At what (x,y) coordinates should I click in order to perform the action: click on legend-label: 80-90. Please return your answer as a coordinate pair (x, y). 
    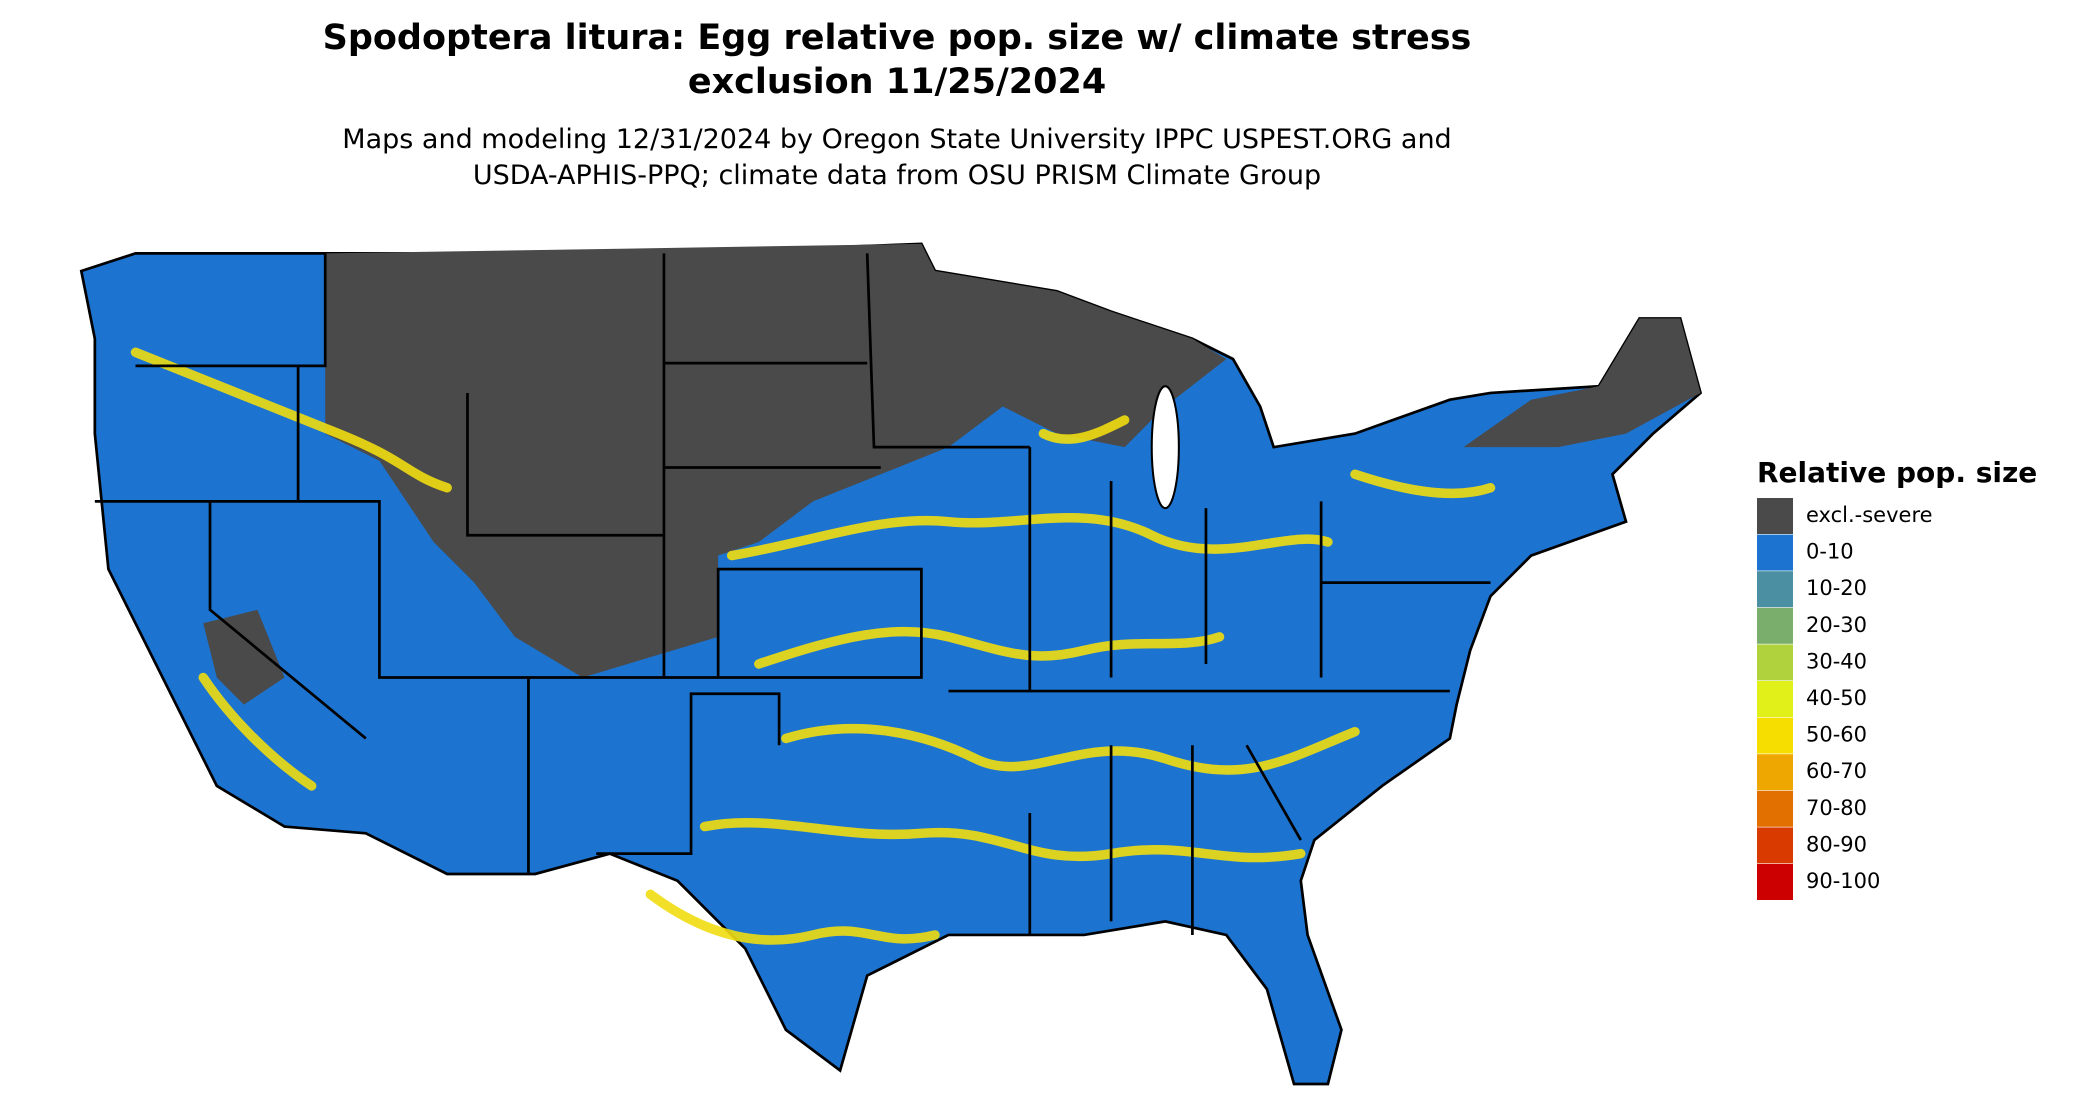
    Looking at the image, I should click on (1836, 844).